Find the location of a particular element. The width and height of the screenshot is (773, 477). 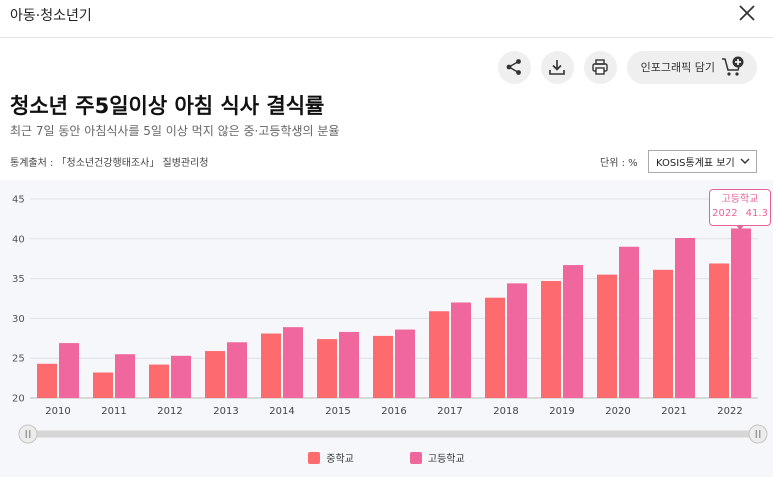

kosis-table-button: KOSIS통계표 보기 is located at coordinates (702, 161).